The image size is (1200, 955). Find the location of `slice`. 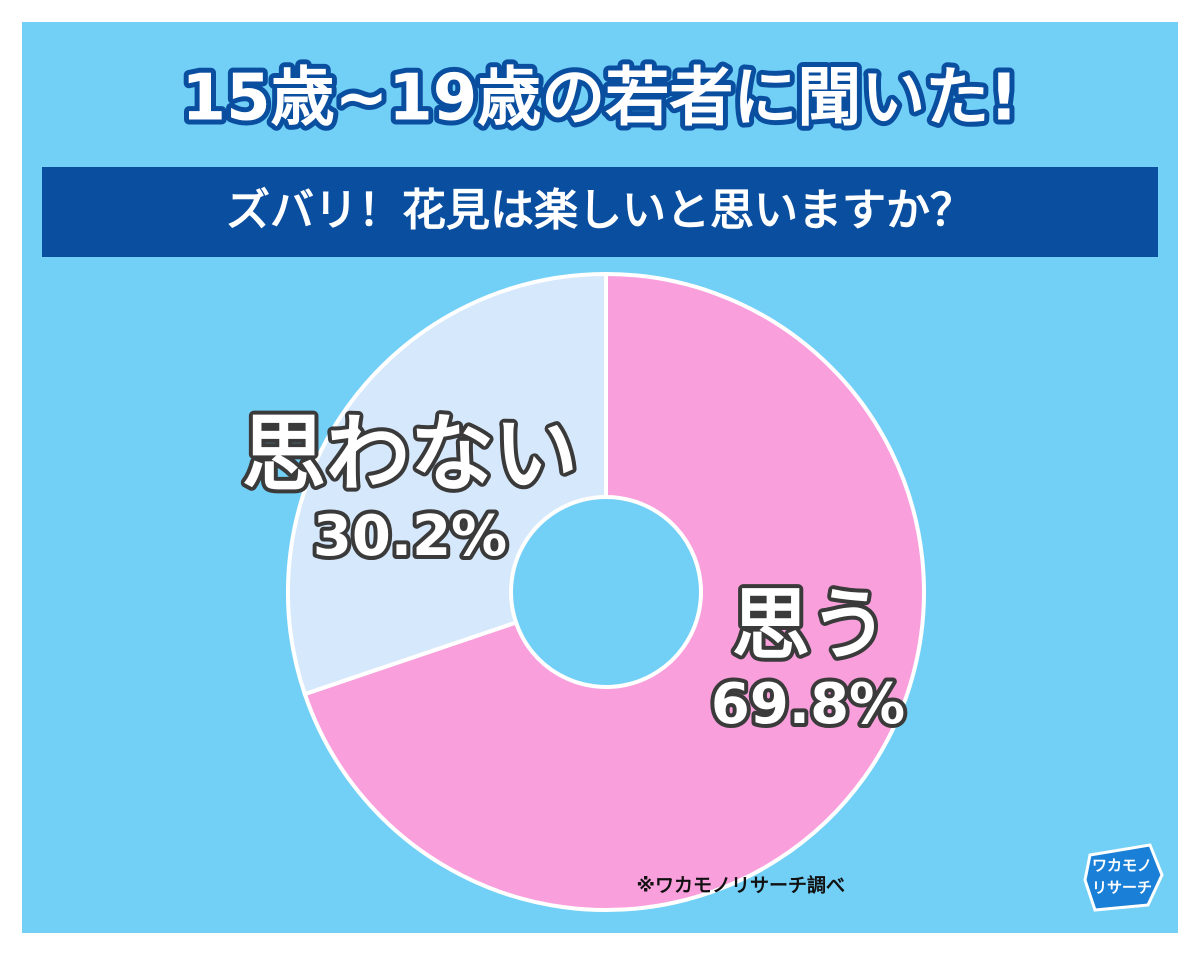

slice is located at coordinates (447, 484).